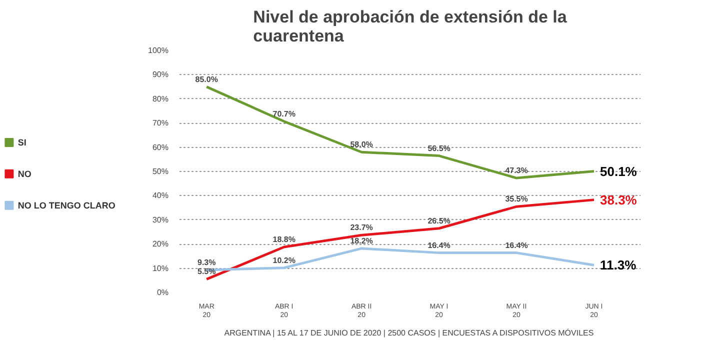 This screenshot has height=342, width=715. Describe the element at coordinates (206, 79) in the screenshot. I see `data-label: 85.0%` at that location.